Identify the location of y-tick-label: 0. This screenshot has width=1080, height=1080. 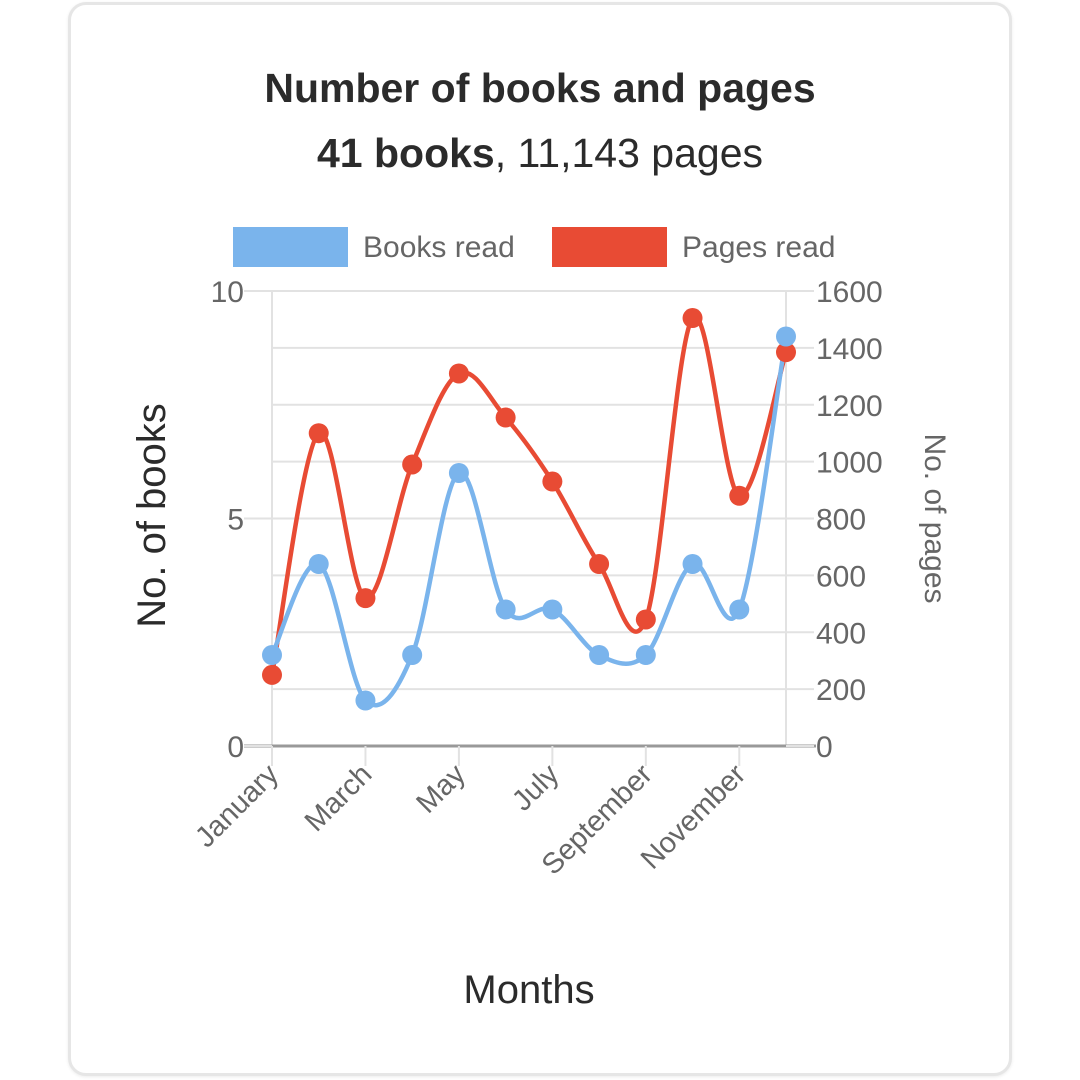
(235, 747).